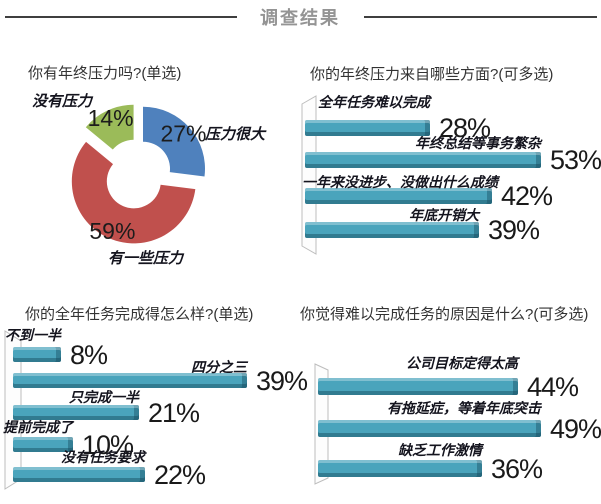 The image size is (601, 504). I want to click on chart-title: 你有年终压力吗?(单选), so click(105, 73).